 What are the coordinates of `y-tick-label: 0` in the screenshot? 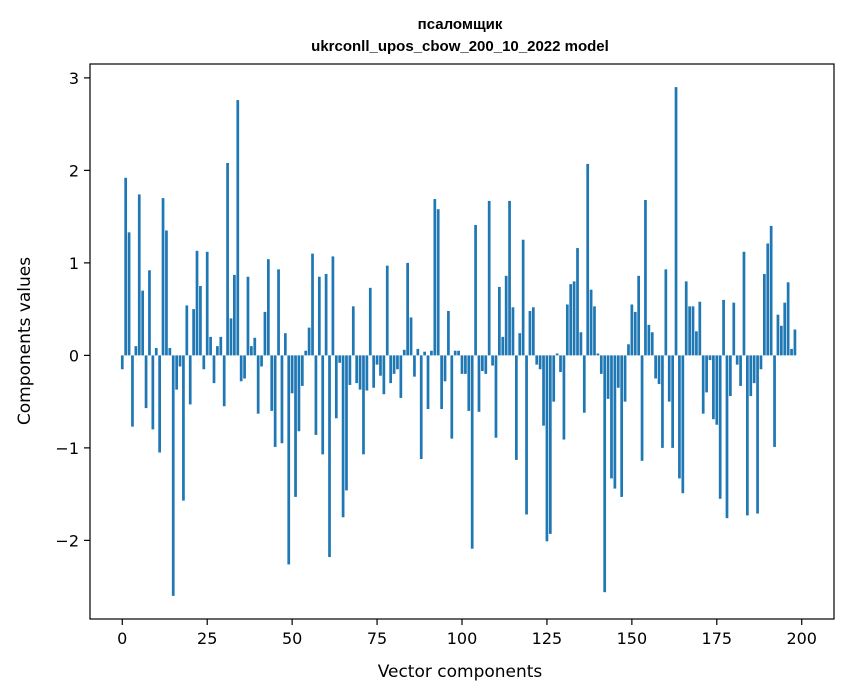 It's located at (74, 355).